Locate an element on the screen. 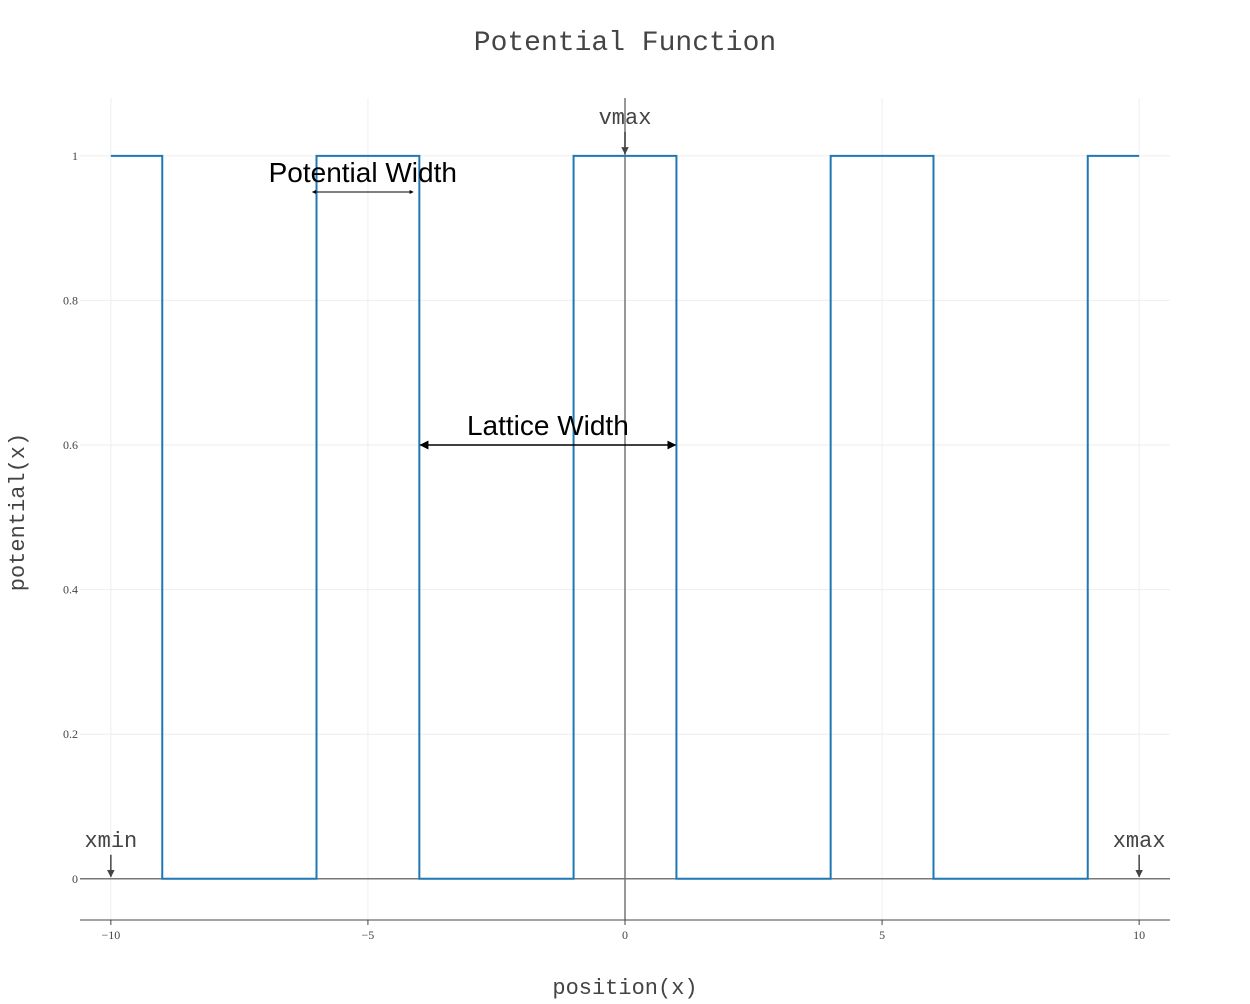  y-tick-label: 0.4 is located at coordinates (70, 590).